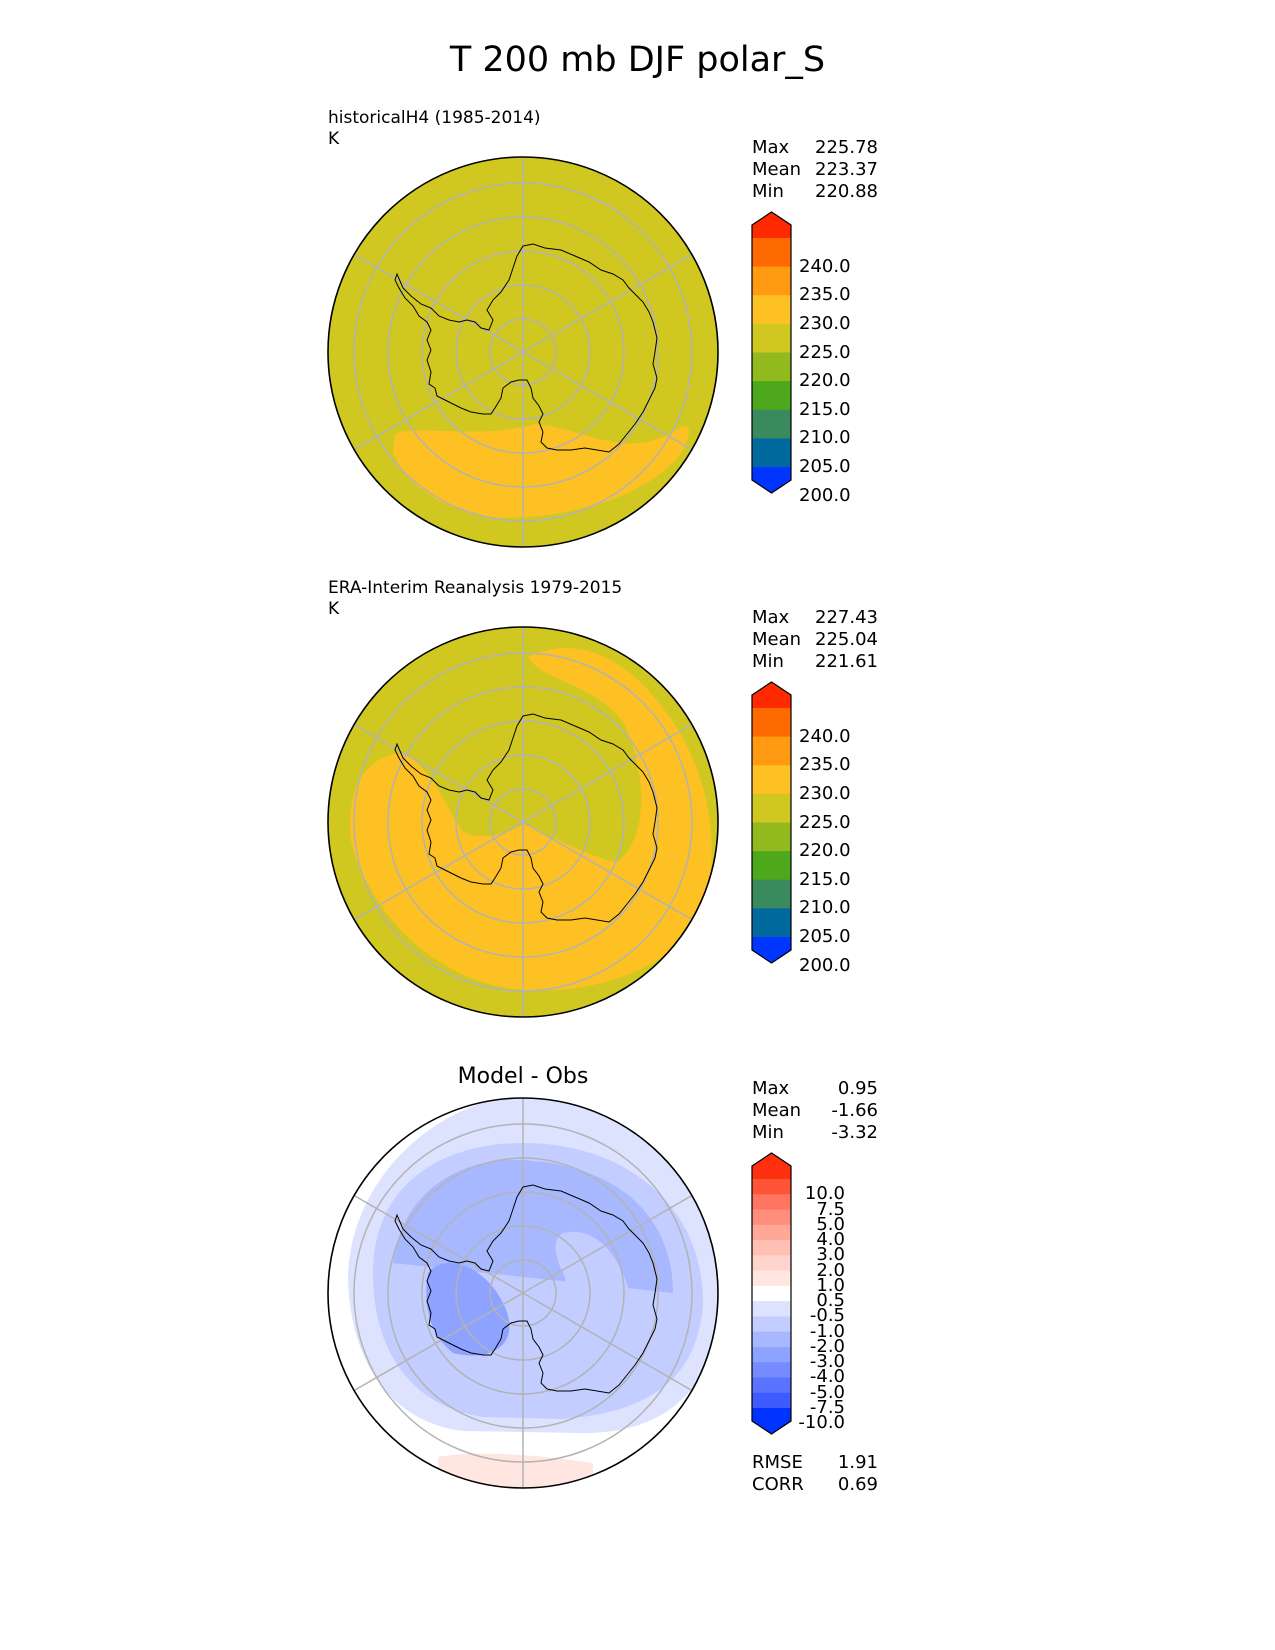 Image resolution: width=1275 pixels, height=1650 pixels. Describe the element at coordinates (857, 1088) in the screenshot. I see `stat-max-value: 0.95` at that location.